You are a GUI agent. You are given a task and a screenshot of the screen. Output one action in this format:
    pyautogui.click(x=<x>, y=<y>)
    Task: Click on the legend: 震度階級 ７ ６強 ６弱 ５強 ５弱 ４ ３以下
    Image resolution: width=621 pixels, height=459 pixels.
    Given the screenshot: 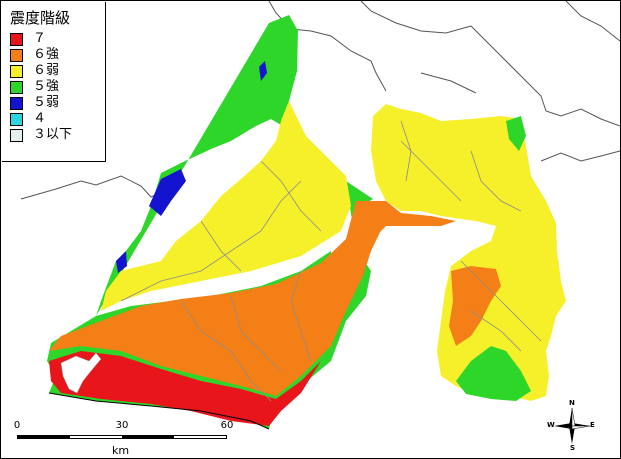 What is the action you would take?
    pyautogui.click(x=54, y=82)
    